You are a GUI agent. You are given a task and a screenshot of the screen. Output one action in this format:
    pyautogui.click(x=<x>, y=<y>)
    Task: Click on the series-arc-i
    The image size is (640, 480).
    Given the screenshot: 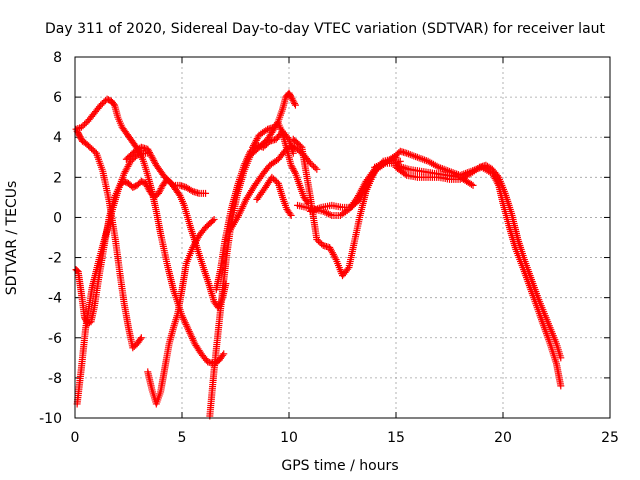 What is the action you would take?
    pyautogui.click(x=273, y=188)
    